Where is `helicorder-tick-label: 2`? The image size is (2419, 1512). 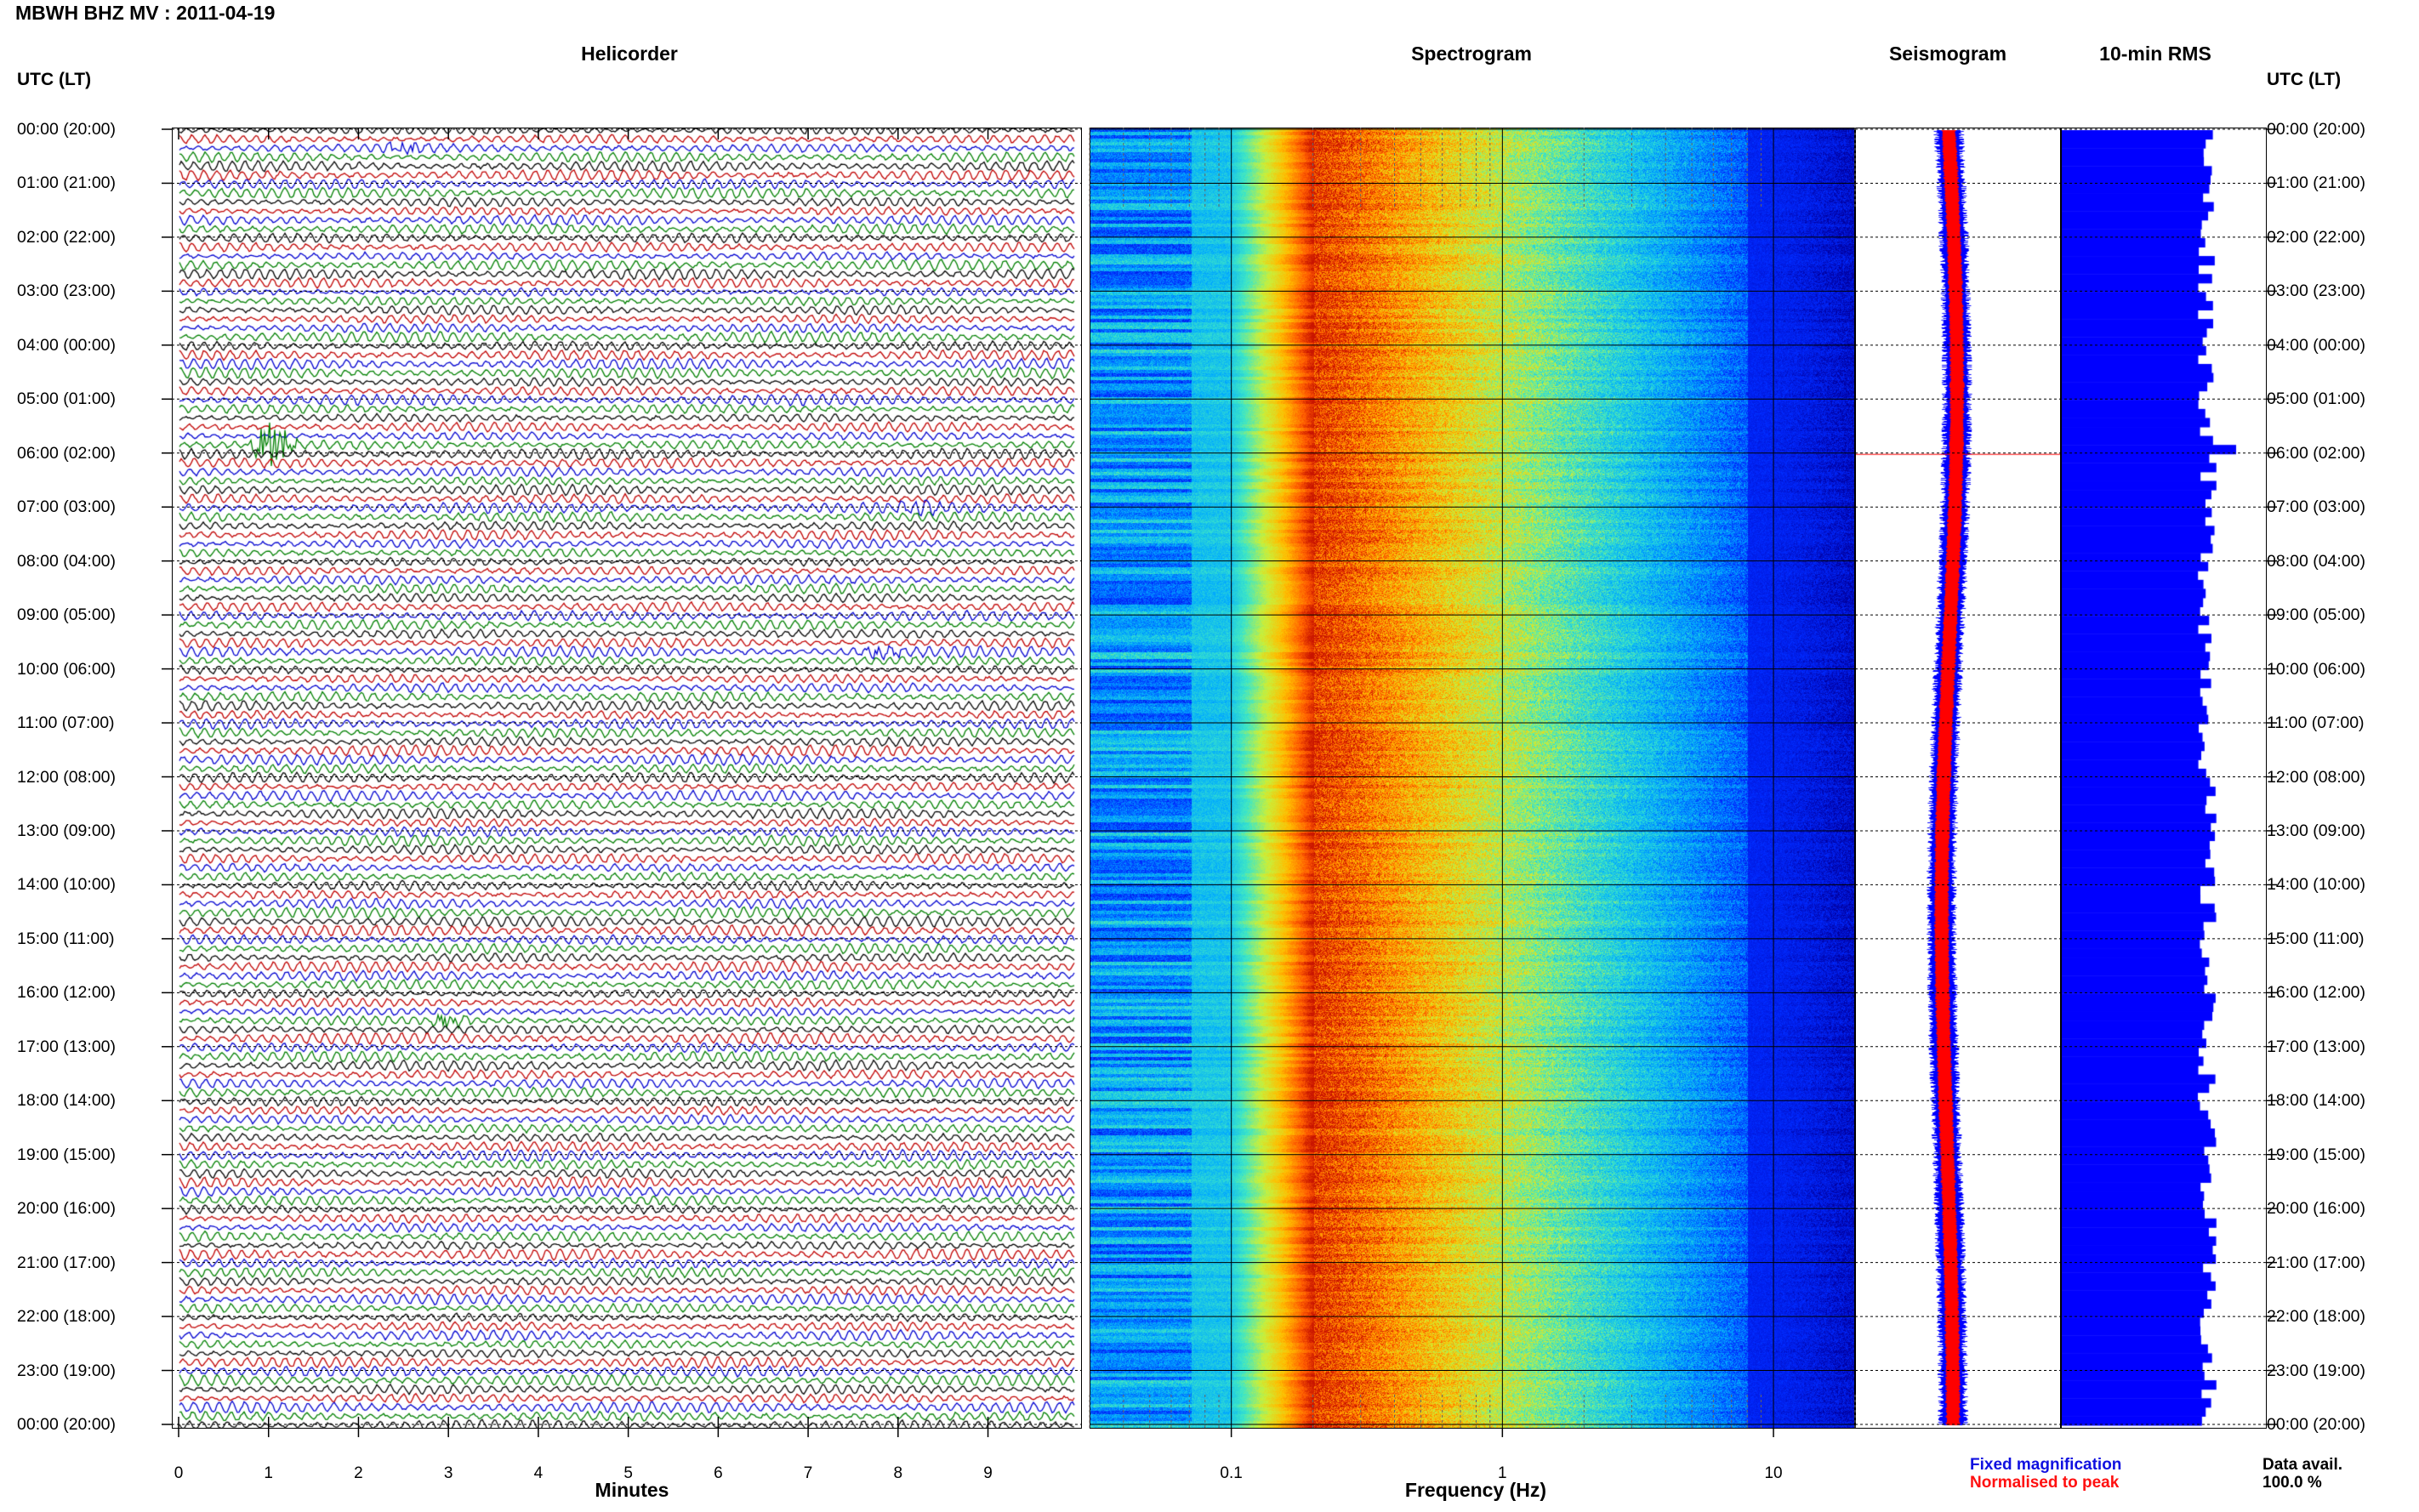
helicorder-tick-label: 2 is located at coordinates (358, 1473).